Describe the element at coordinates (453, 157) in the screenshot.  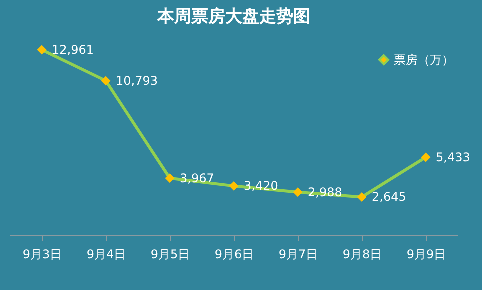
I see `data-label: 5,433` at that location.